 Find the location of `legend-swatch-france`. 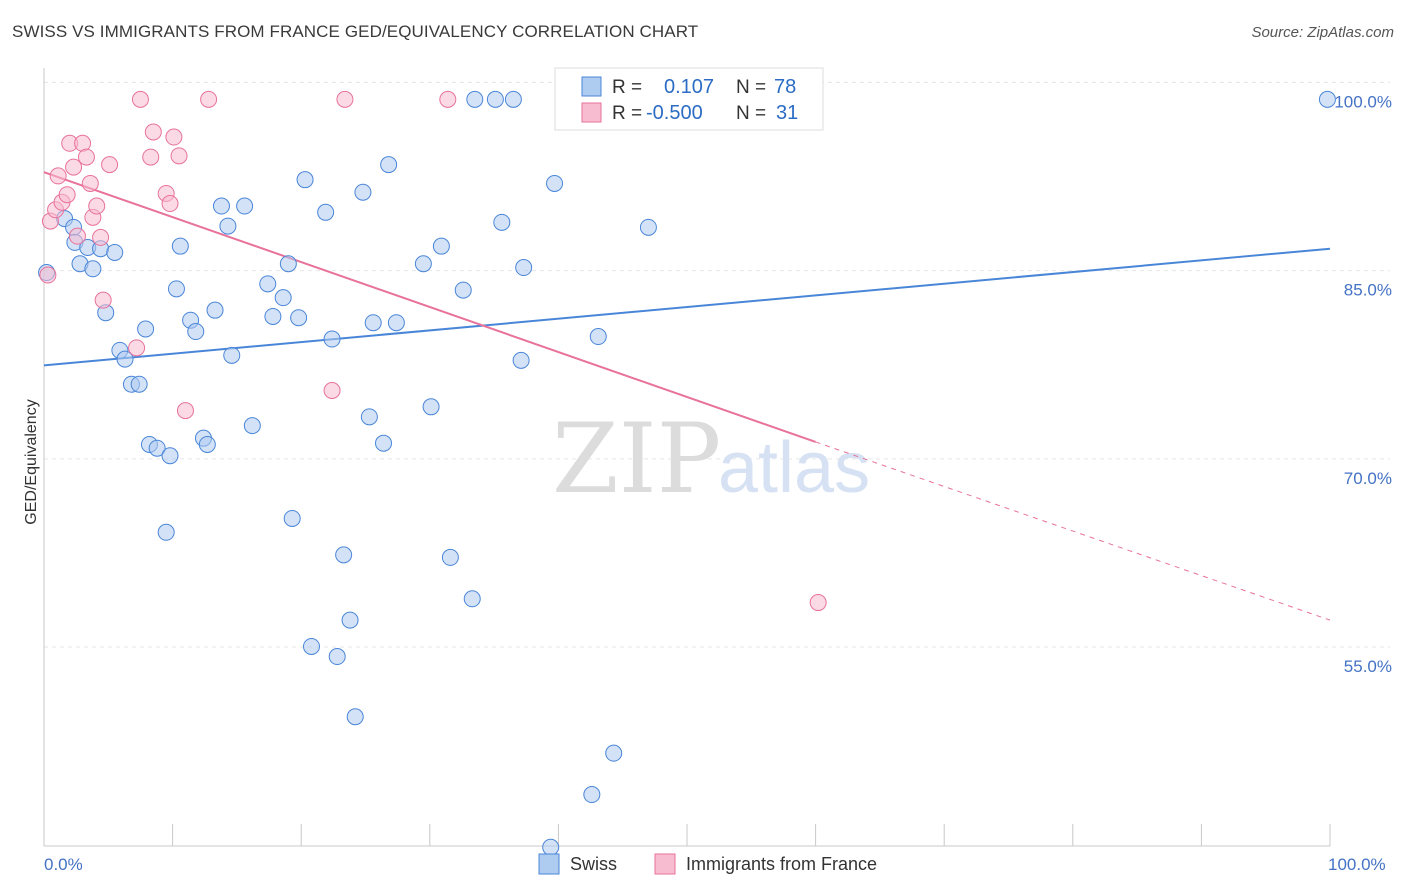

legend-swatch-france is located at coordinates (591, 112).